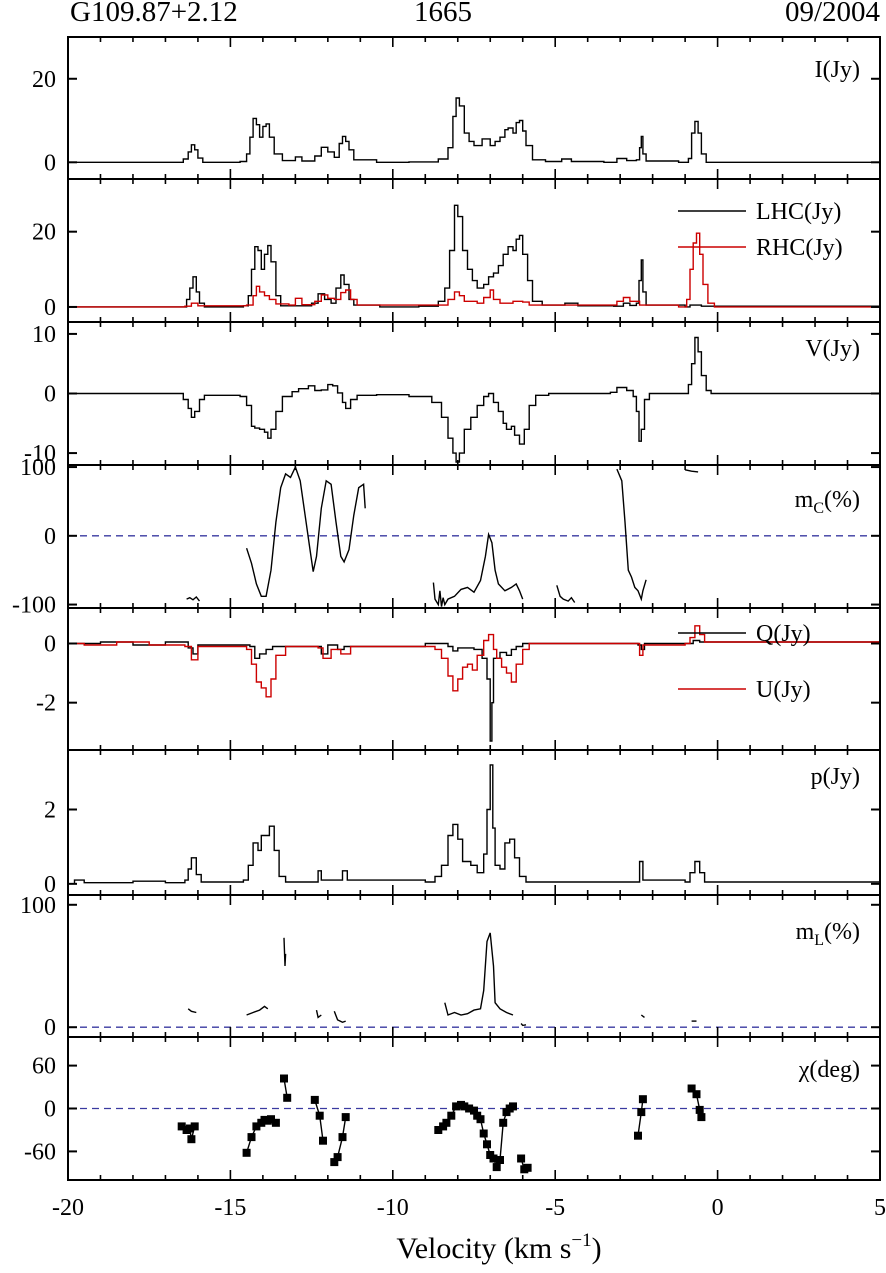 This screenshot has height=1273, width=886. Describe the element at coordinates (40, 454) in the screenshot. I see `y-tick-label: -10` at that location.